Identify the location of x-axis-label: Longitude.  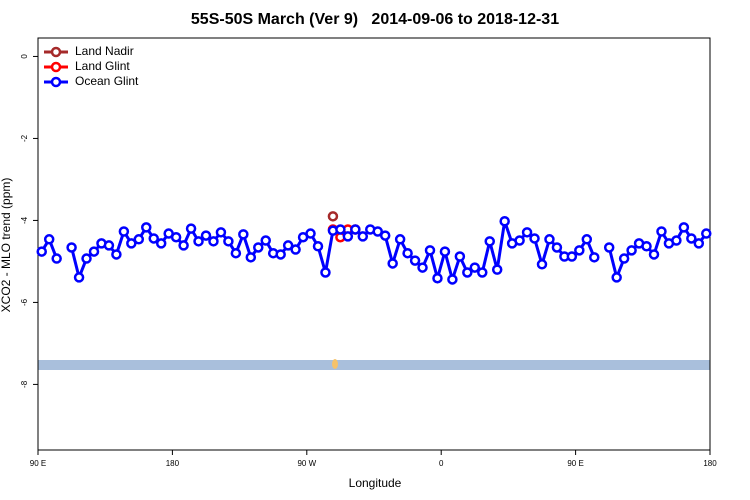
(375, 483).